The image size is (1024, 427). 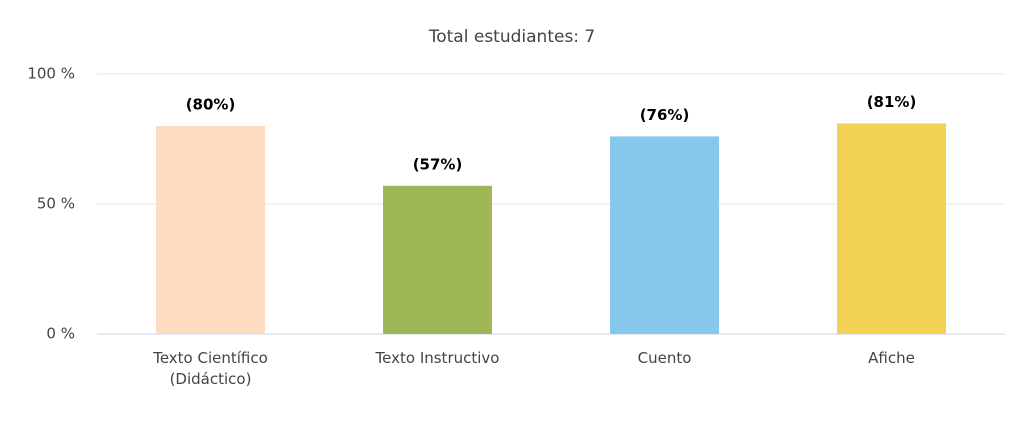 What do you see at coordinates (891, 358) in the screenshot?
I see `x-tick-label: Afiche` at bounding box center [891, 358].